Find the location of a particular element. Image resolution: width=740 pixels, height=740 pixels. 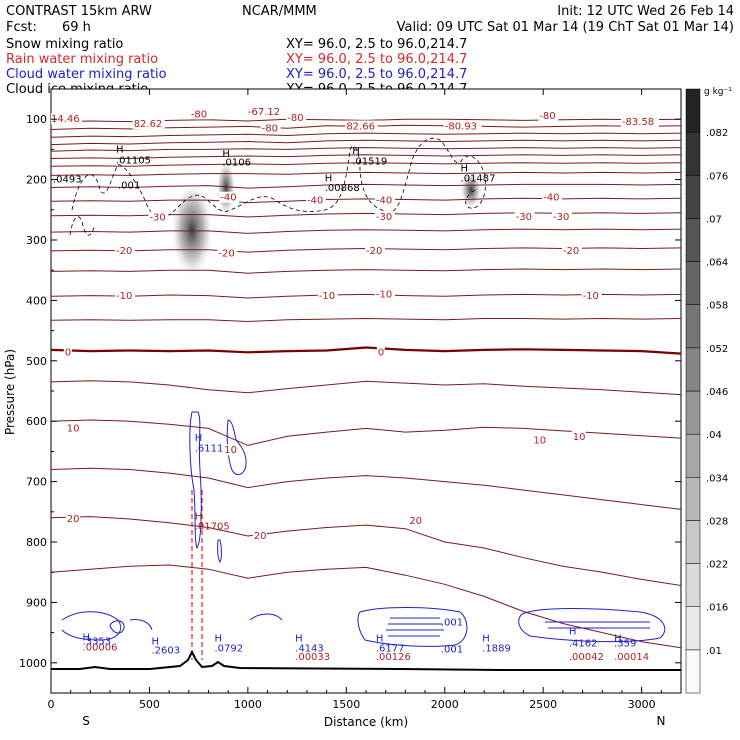

extremum-label: .2603 is located at coordinates (165, 651).